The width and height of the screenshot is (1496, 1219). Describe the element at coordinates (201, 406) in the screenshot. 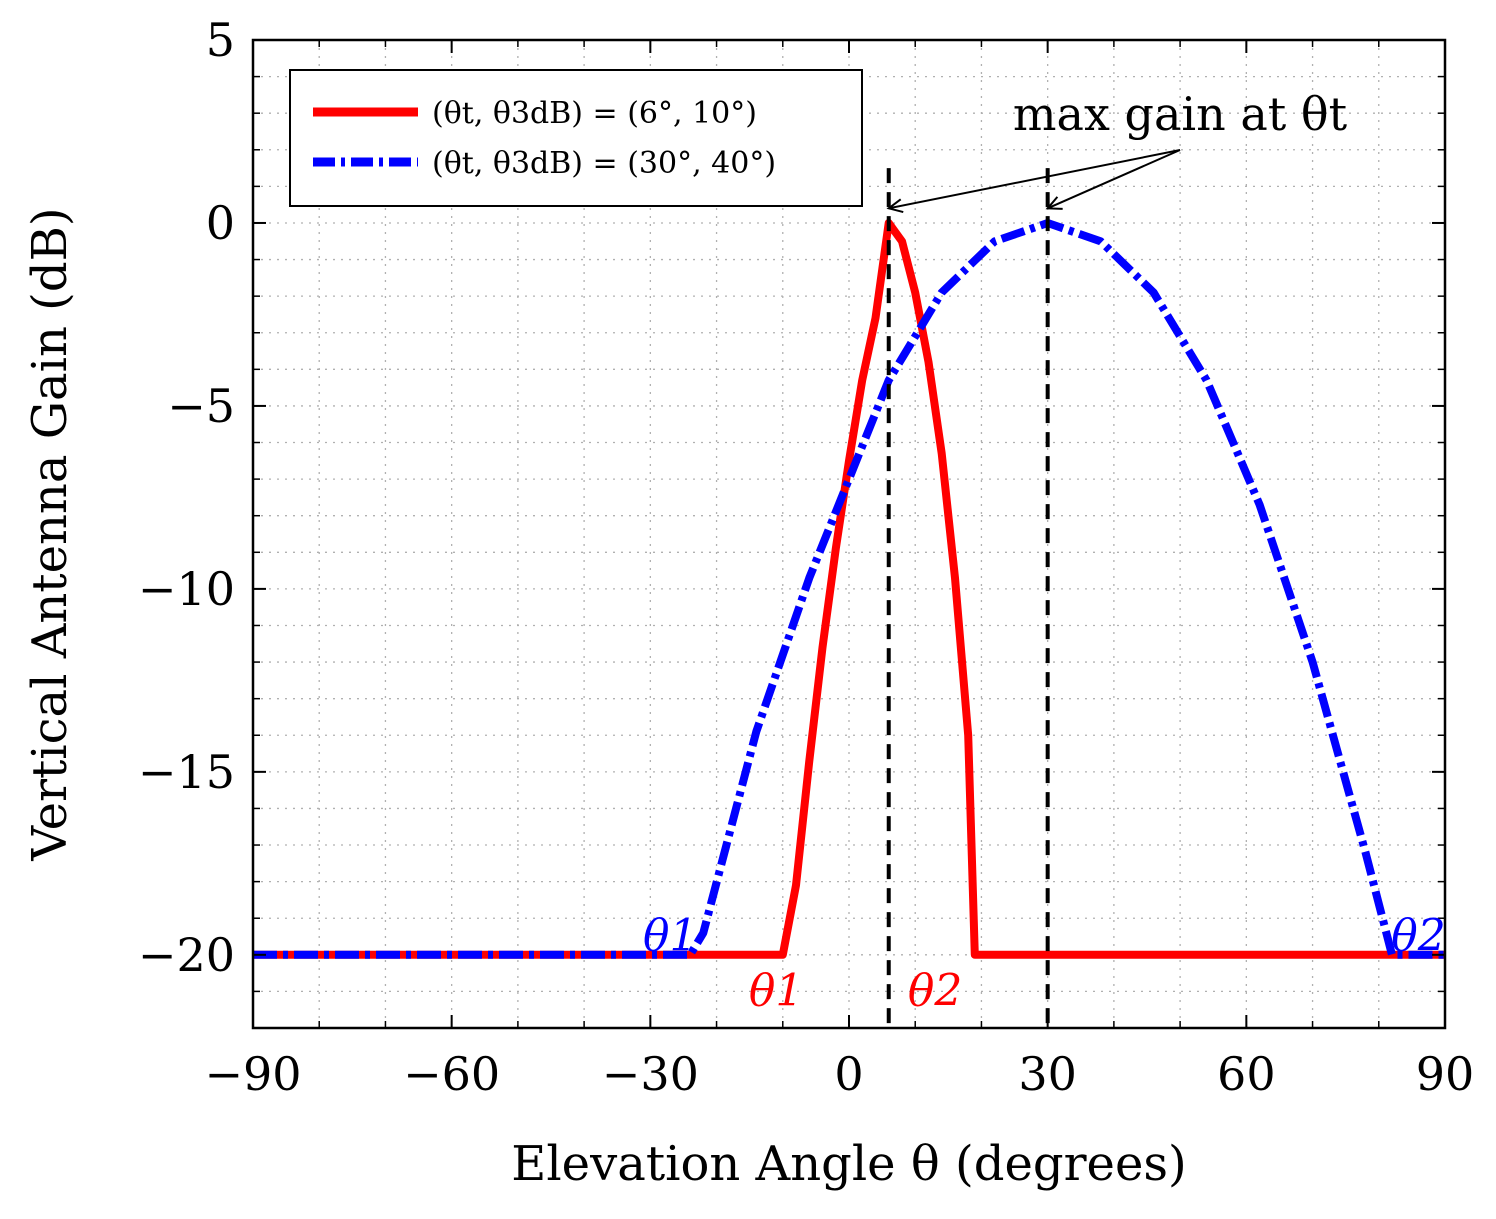

I see `y-tick-label: −5` at that location.